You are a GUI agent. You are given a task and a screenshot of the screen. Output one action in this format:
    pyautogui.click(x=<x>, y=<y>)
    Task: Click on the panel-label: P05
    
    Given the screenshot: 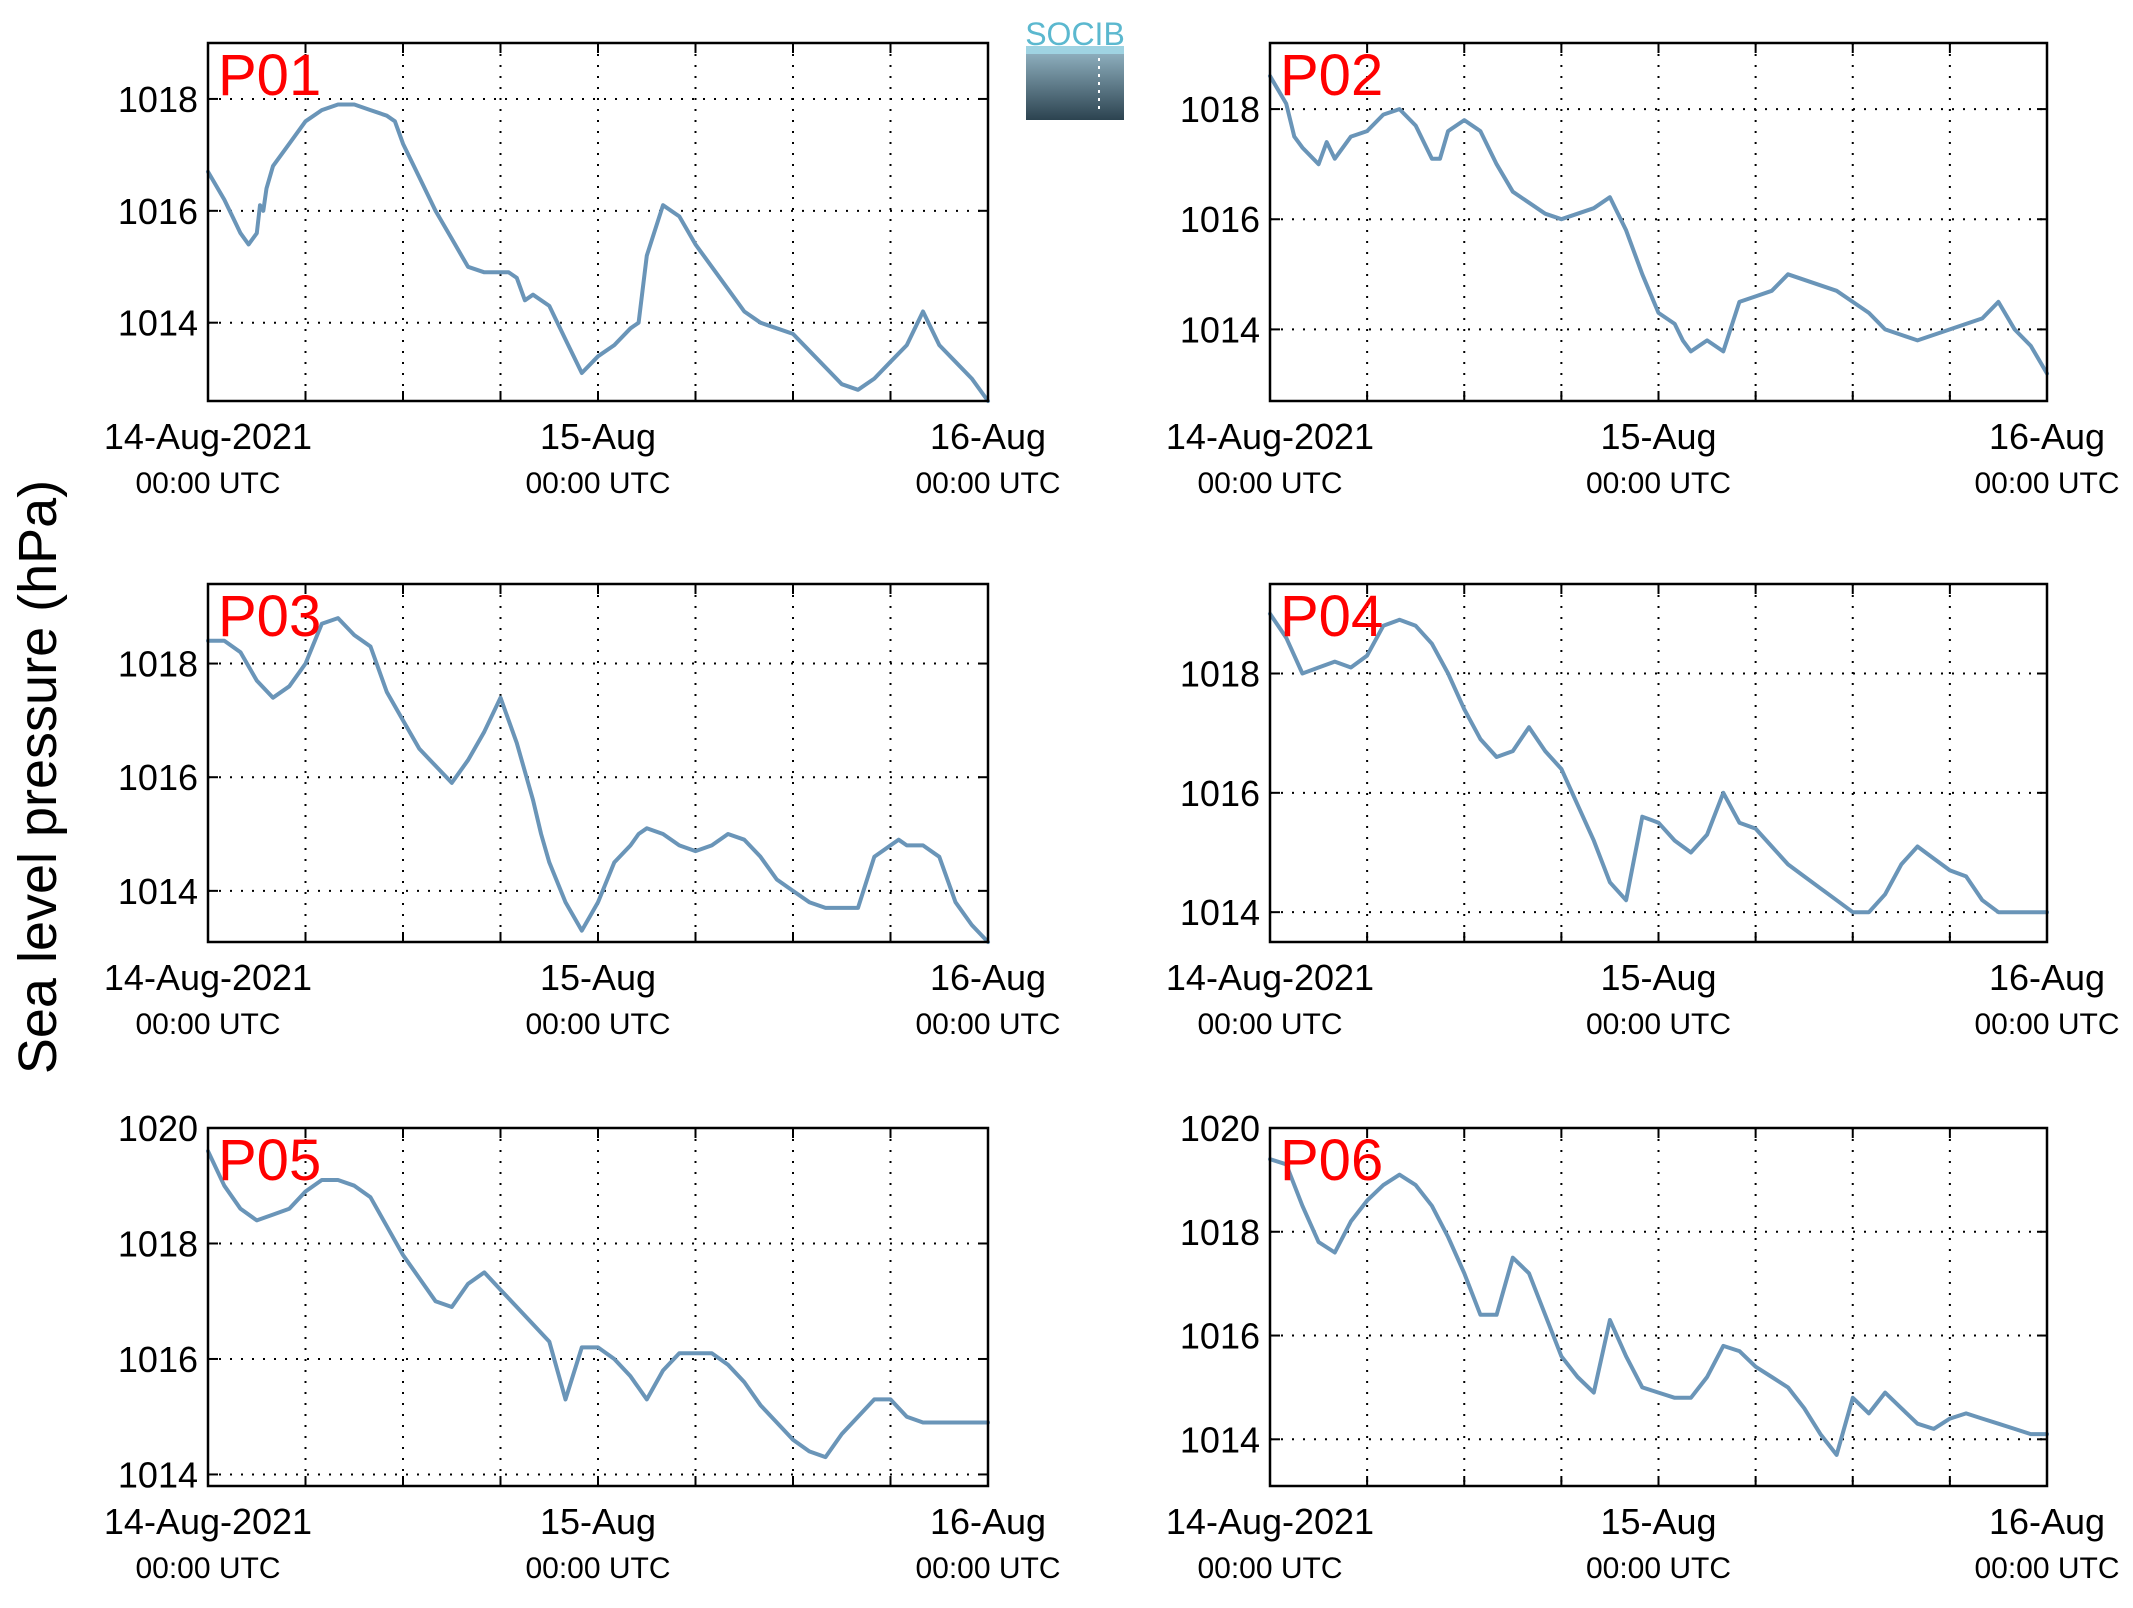 What is the action you would take?
    pyautogui.click(x=269, y=1160)
    